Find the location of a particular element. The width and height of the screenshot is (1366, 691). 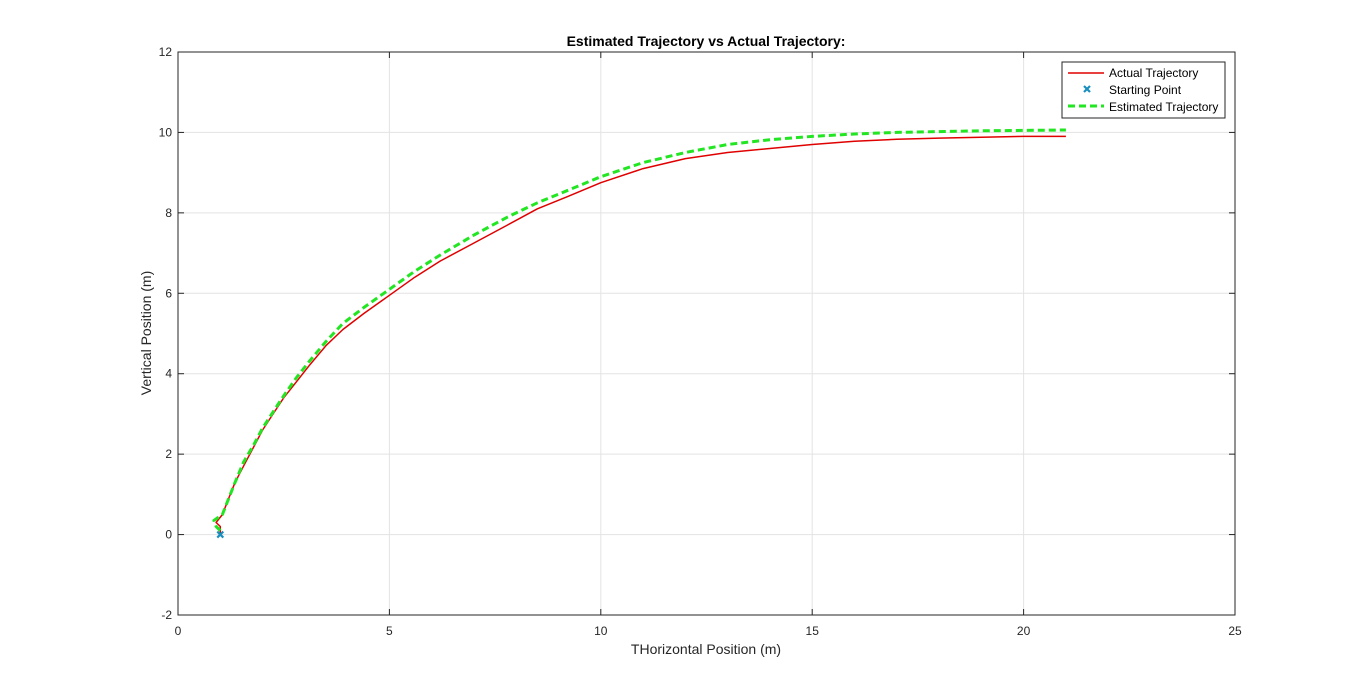

legend-swatch-start is located at coordinates (1087, 89).